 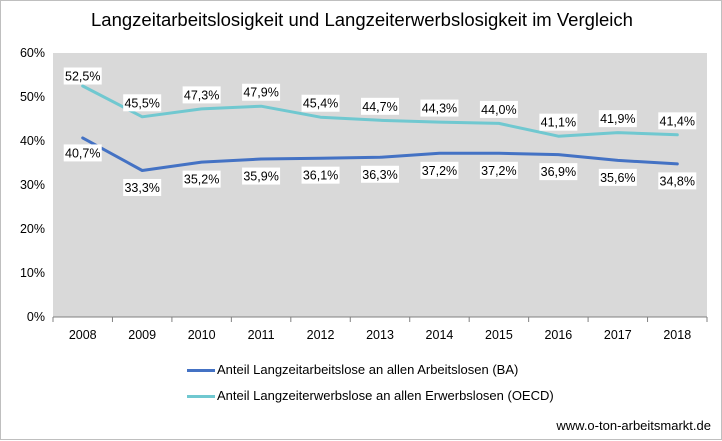 I want to click on y-tick-label: 20%, so click(x=32, y=229).